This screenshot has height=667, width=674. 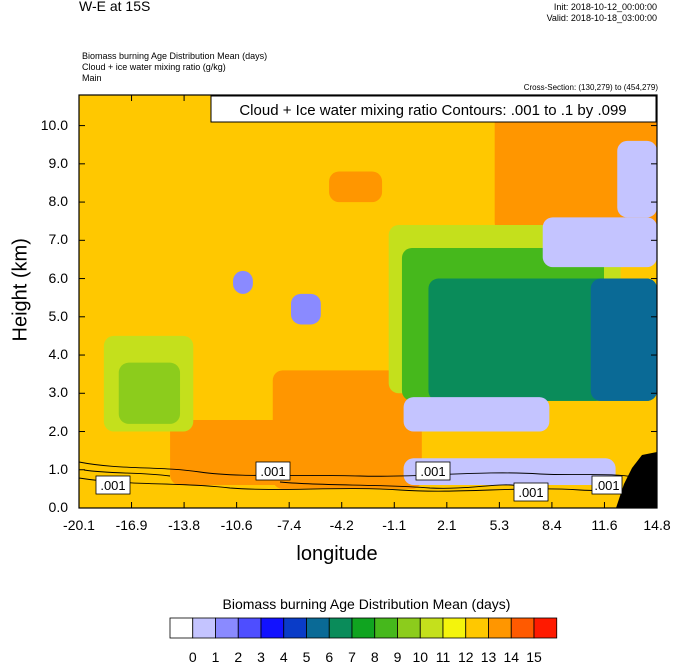 I want to click on colorbar-tick-label: 10, so click(x=420, y=657).